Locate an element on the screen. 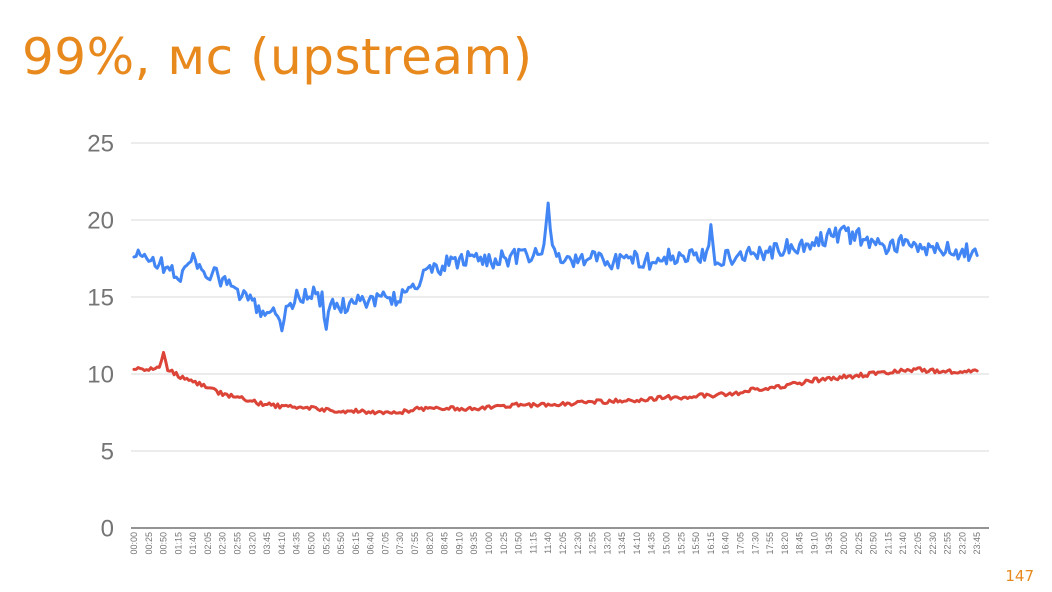 The width and height of the screenshot is (1052, 592). x-tick-label: 12:30 is located at coordinates (578, 543).